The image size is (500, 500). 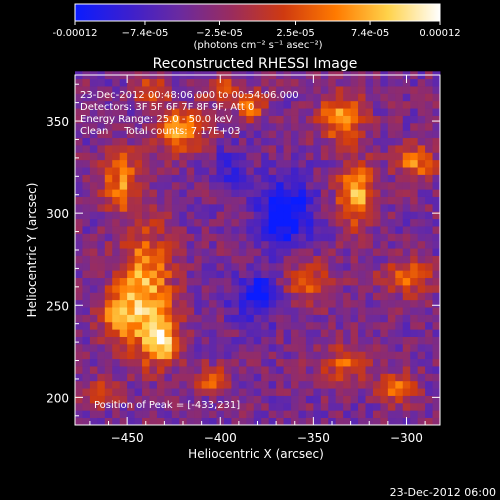 I want to click on colorbar-tick-label: −2.5e-05, so click(x=219, y=33).